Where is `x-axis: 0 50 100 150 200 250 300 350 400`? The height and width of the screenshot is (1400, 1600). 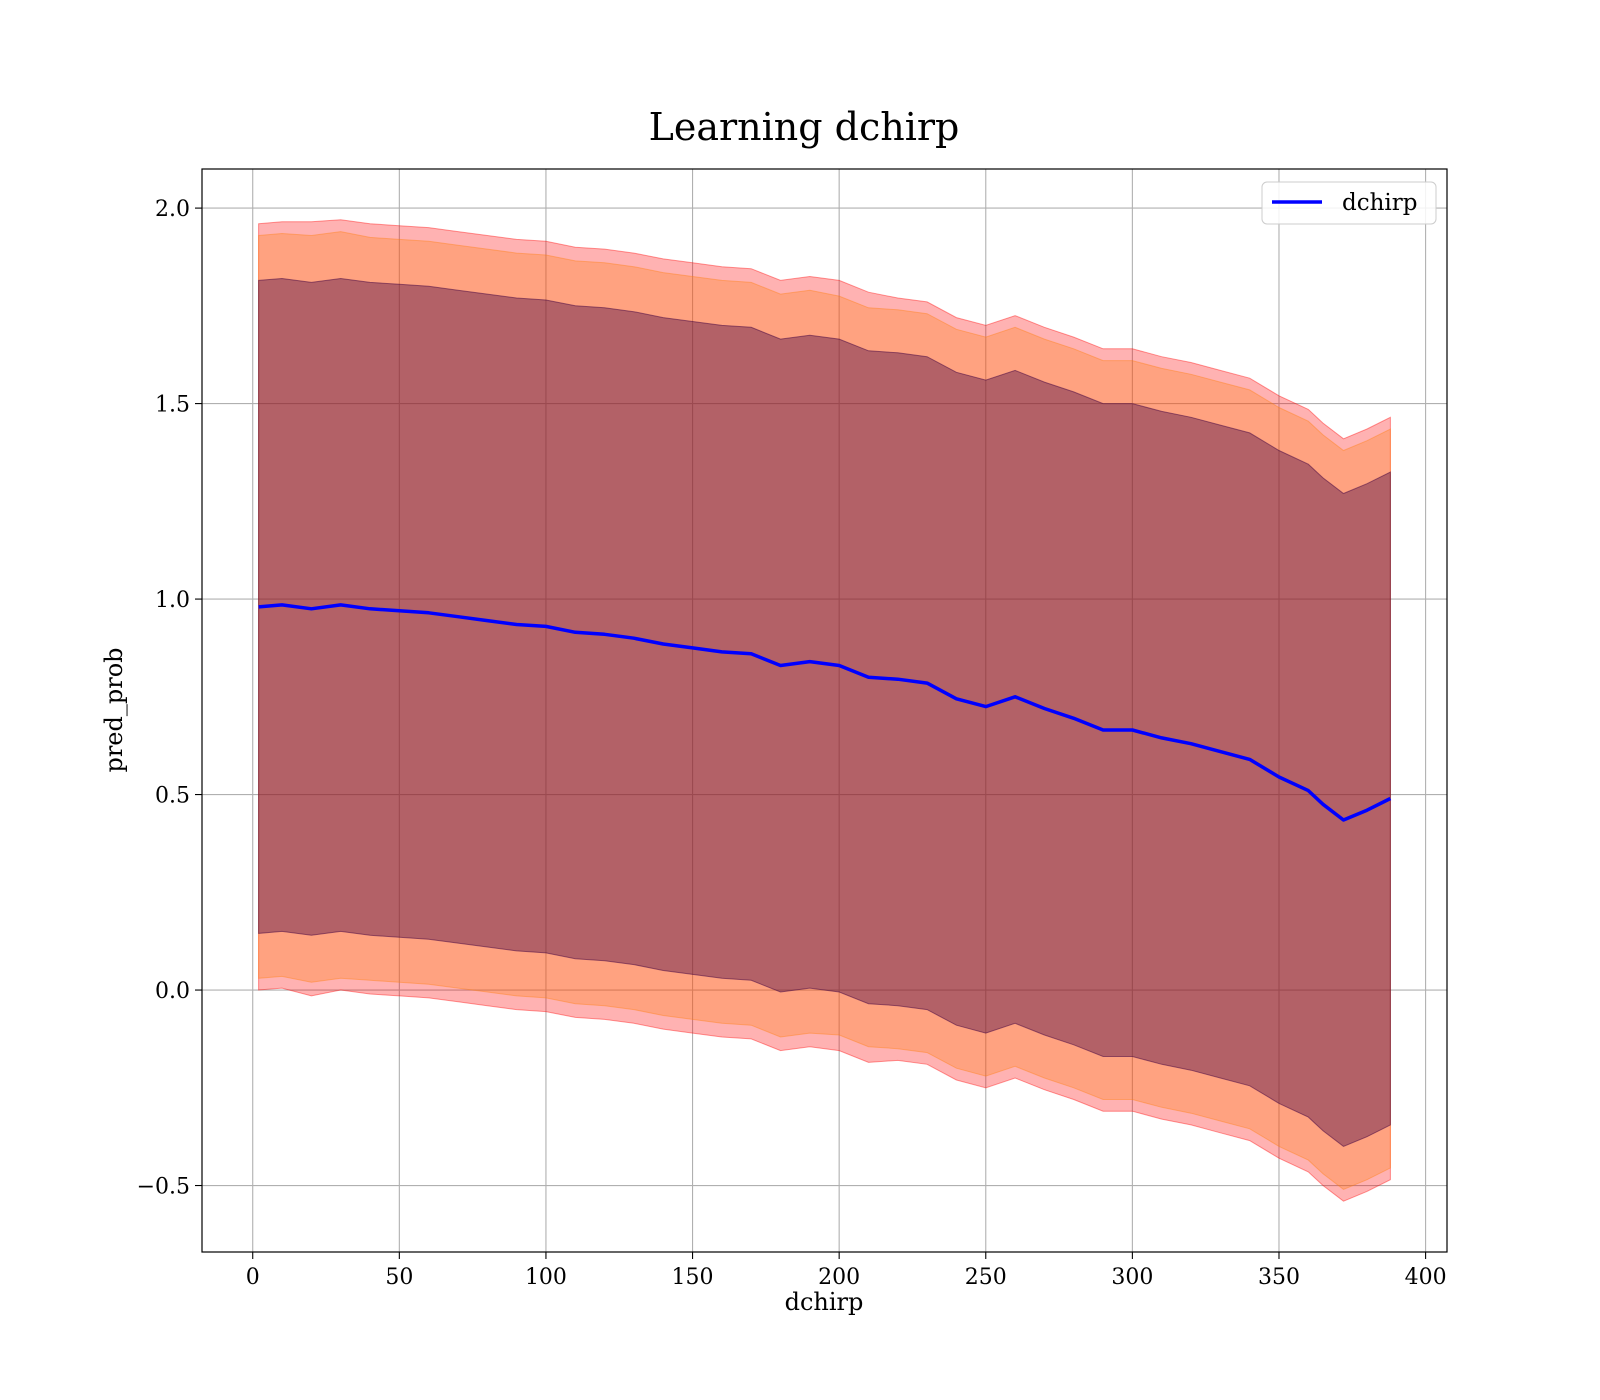
x-axis: 0 50 100 150 200 250 300 350 400 is located at coordinates (846, 1271).